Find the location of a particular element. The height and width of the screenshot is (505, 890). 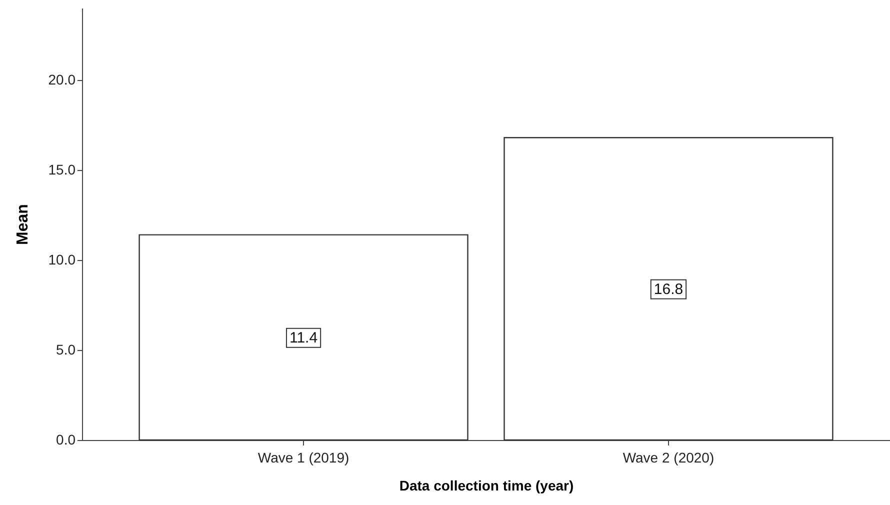

data-label: 11.4 is located at coordinates (303, 337).